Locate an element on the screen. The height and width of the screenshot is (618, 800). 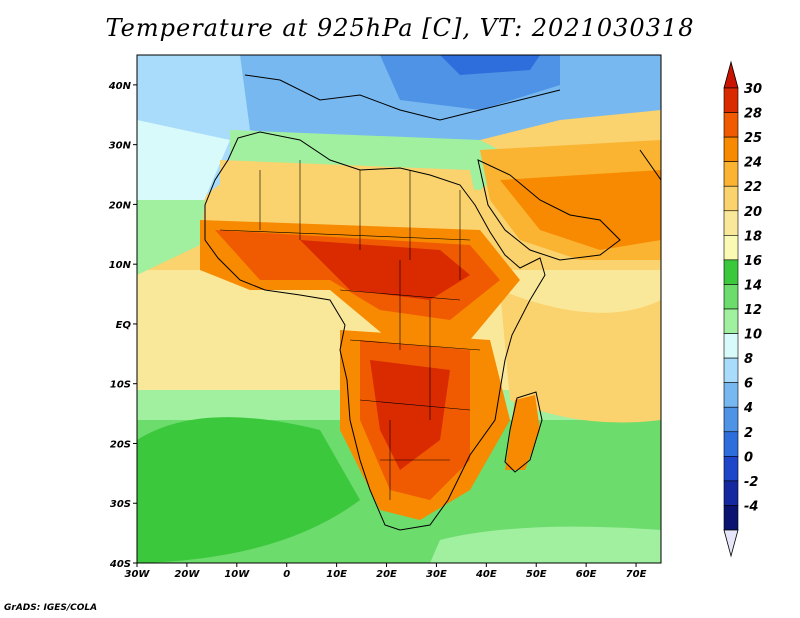
lat-tick-label: 20N is located at coordinates (120, 205).